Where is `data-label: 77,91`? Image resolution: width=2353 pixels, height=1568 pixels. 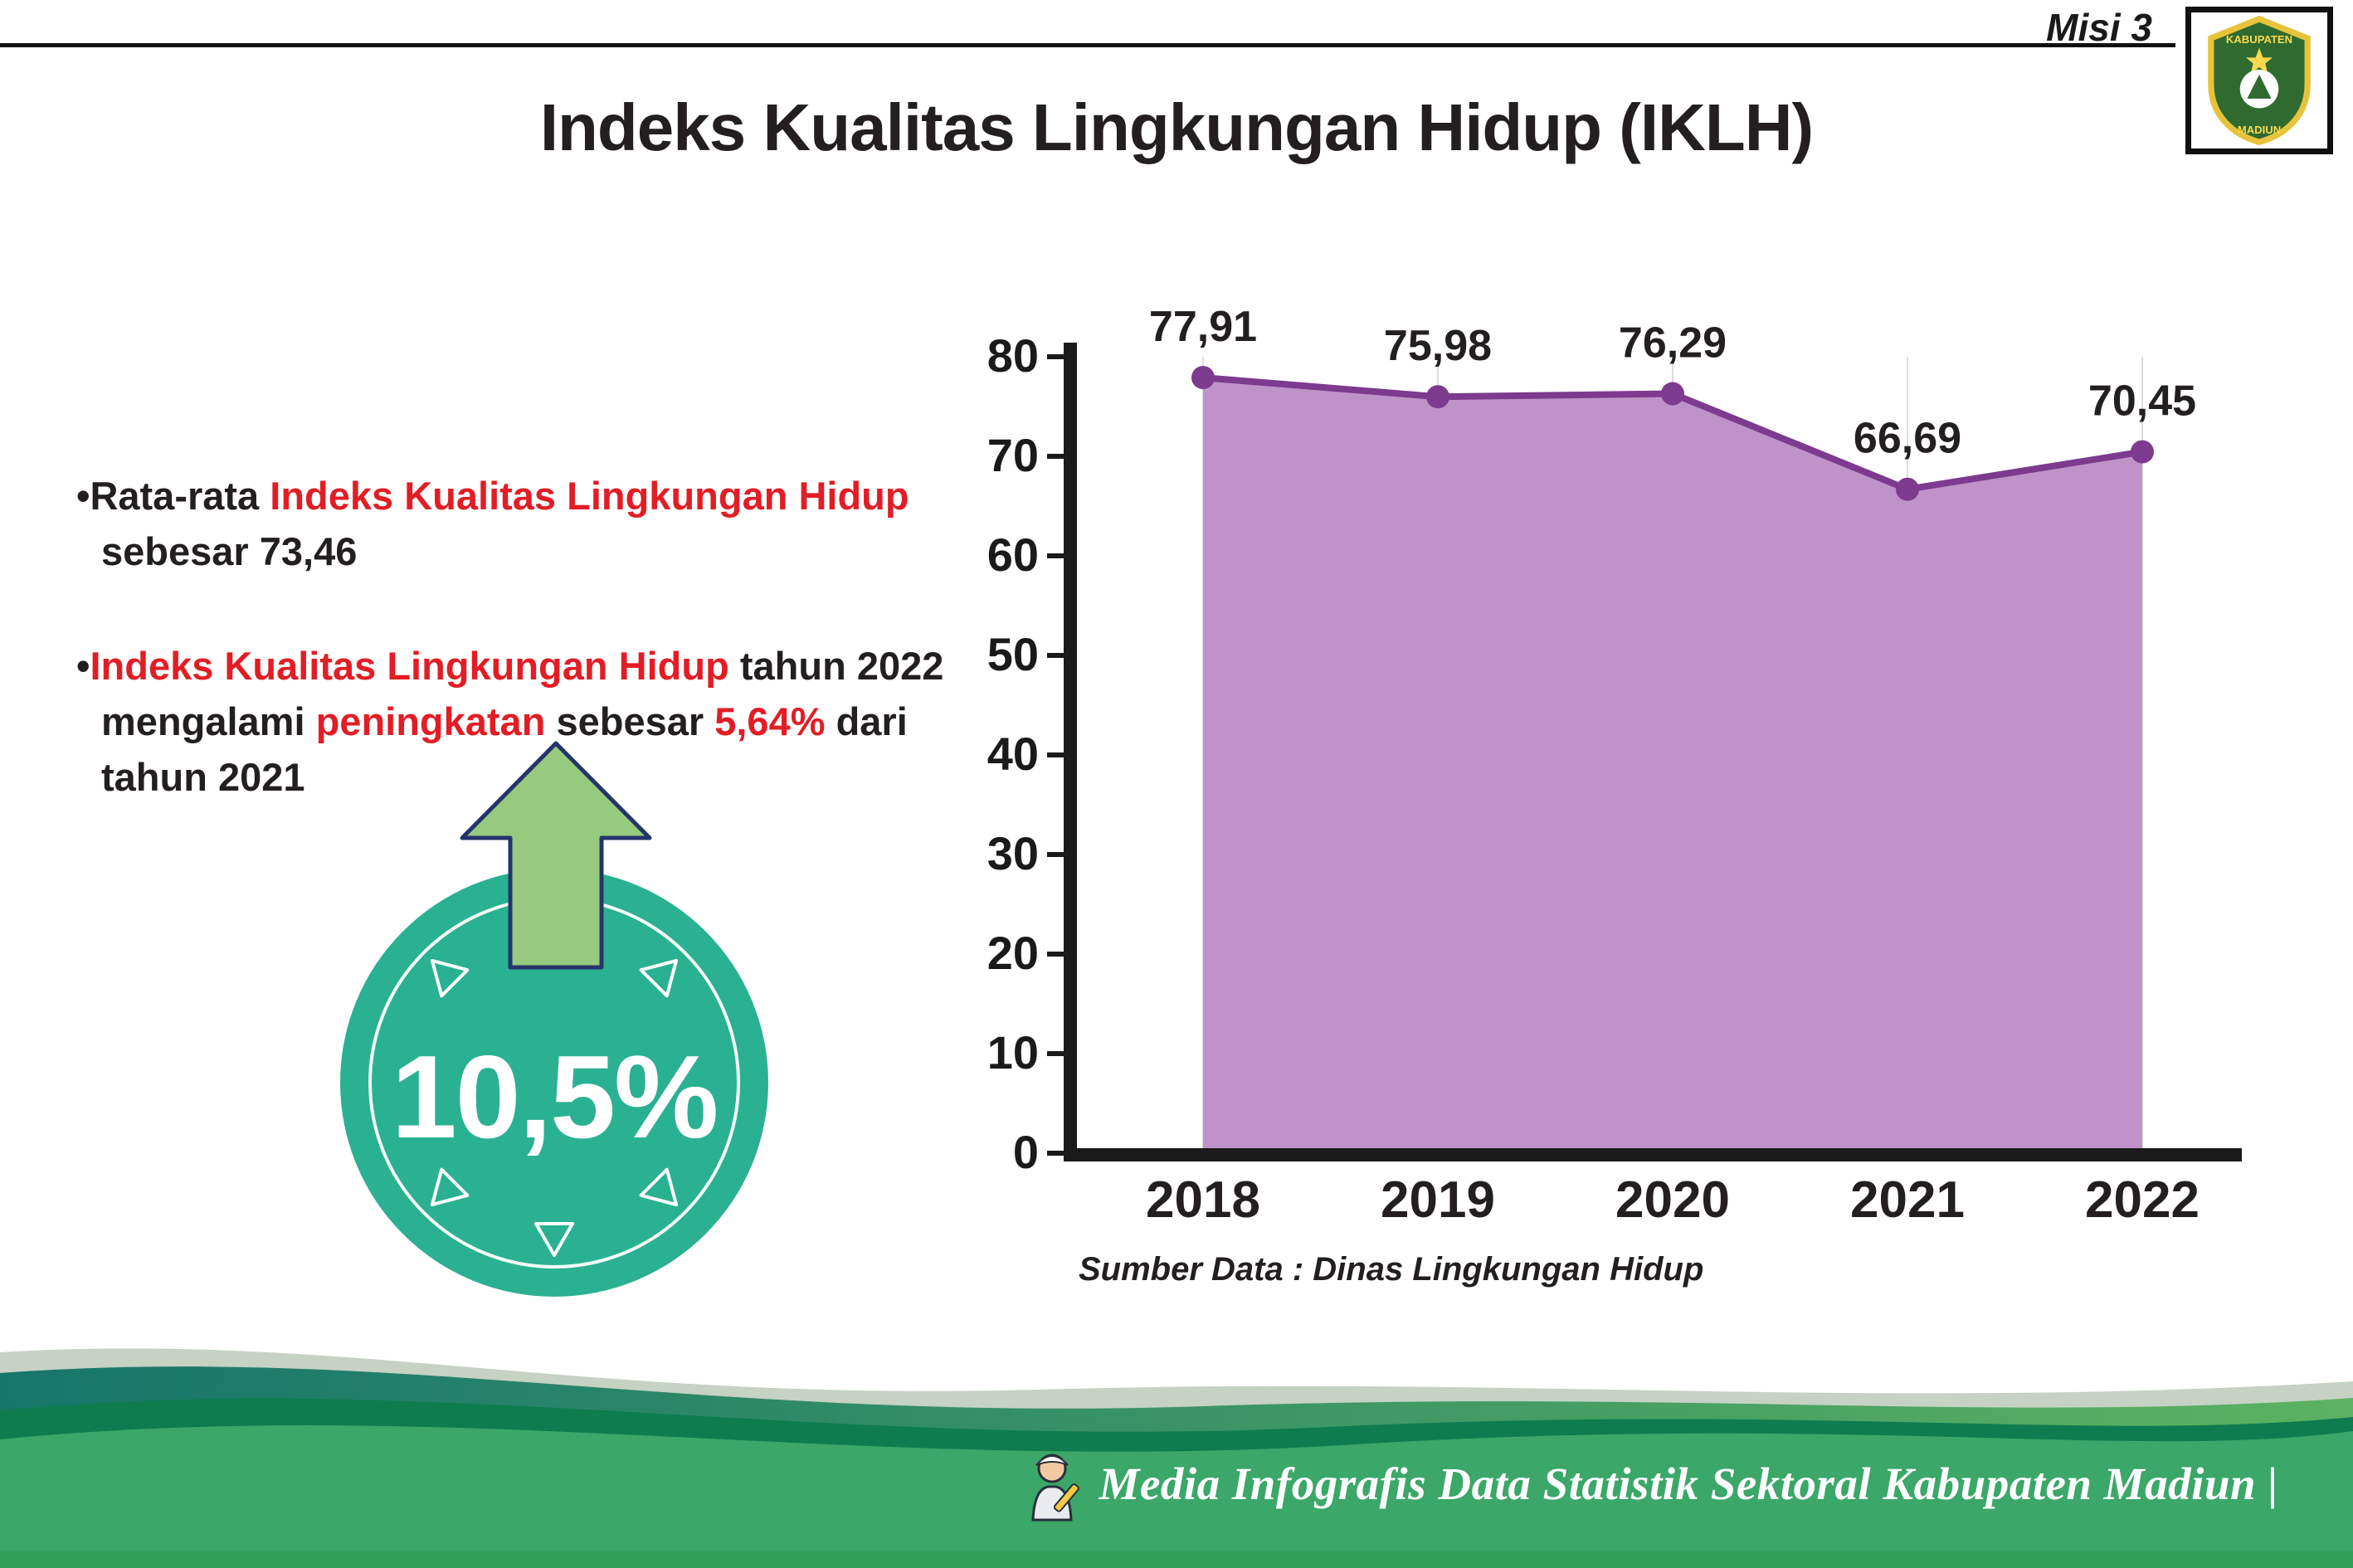
data-label: 77,91 is located at coordinates (1203, 327).